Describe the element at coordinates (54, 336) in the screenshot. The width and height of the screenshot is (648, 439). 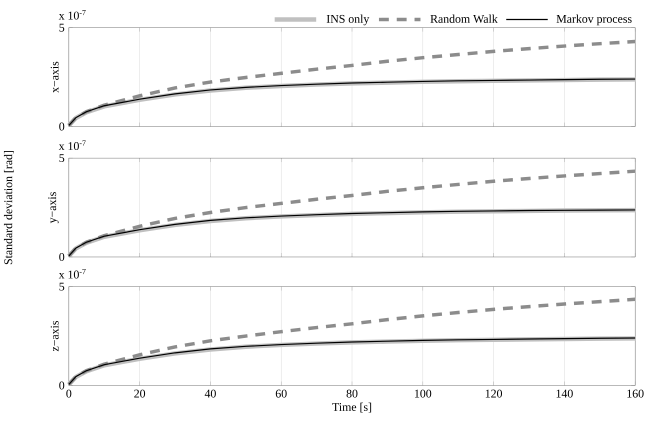
I see `y-axis-title: z−axis` at that location.